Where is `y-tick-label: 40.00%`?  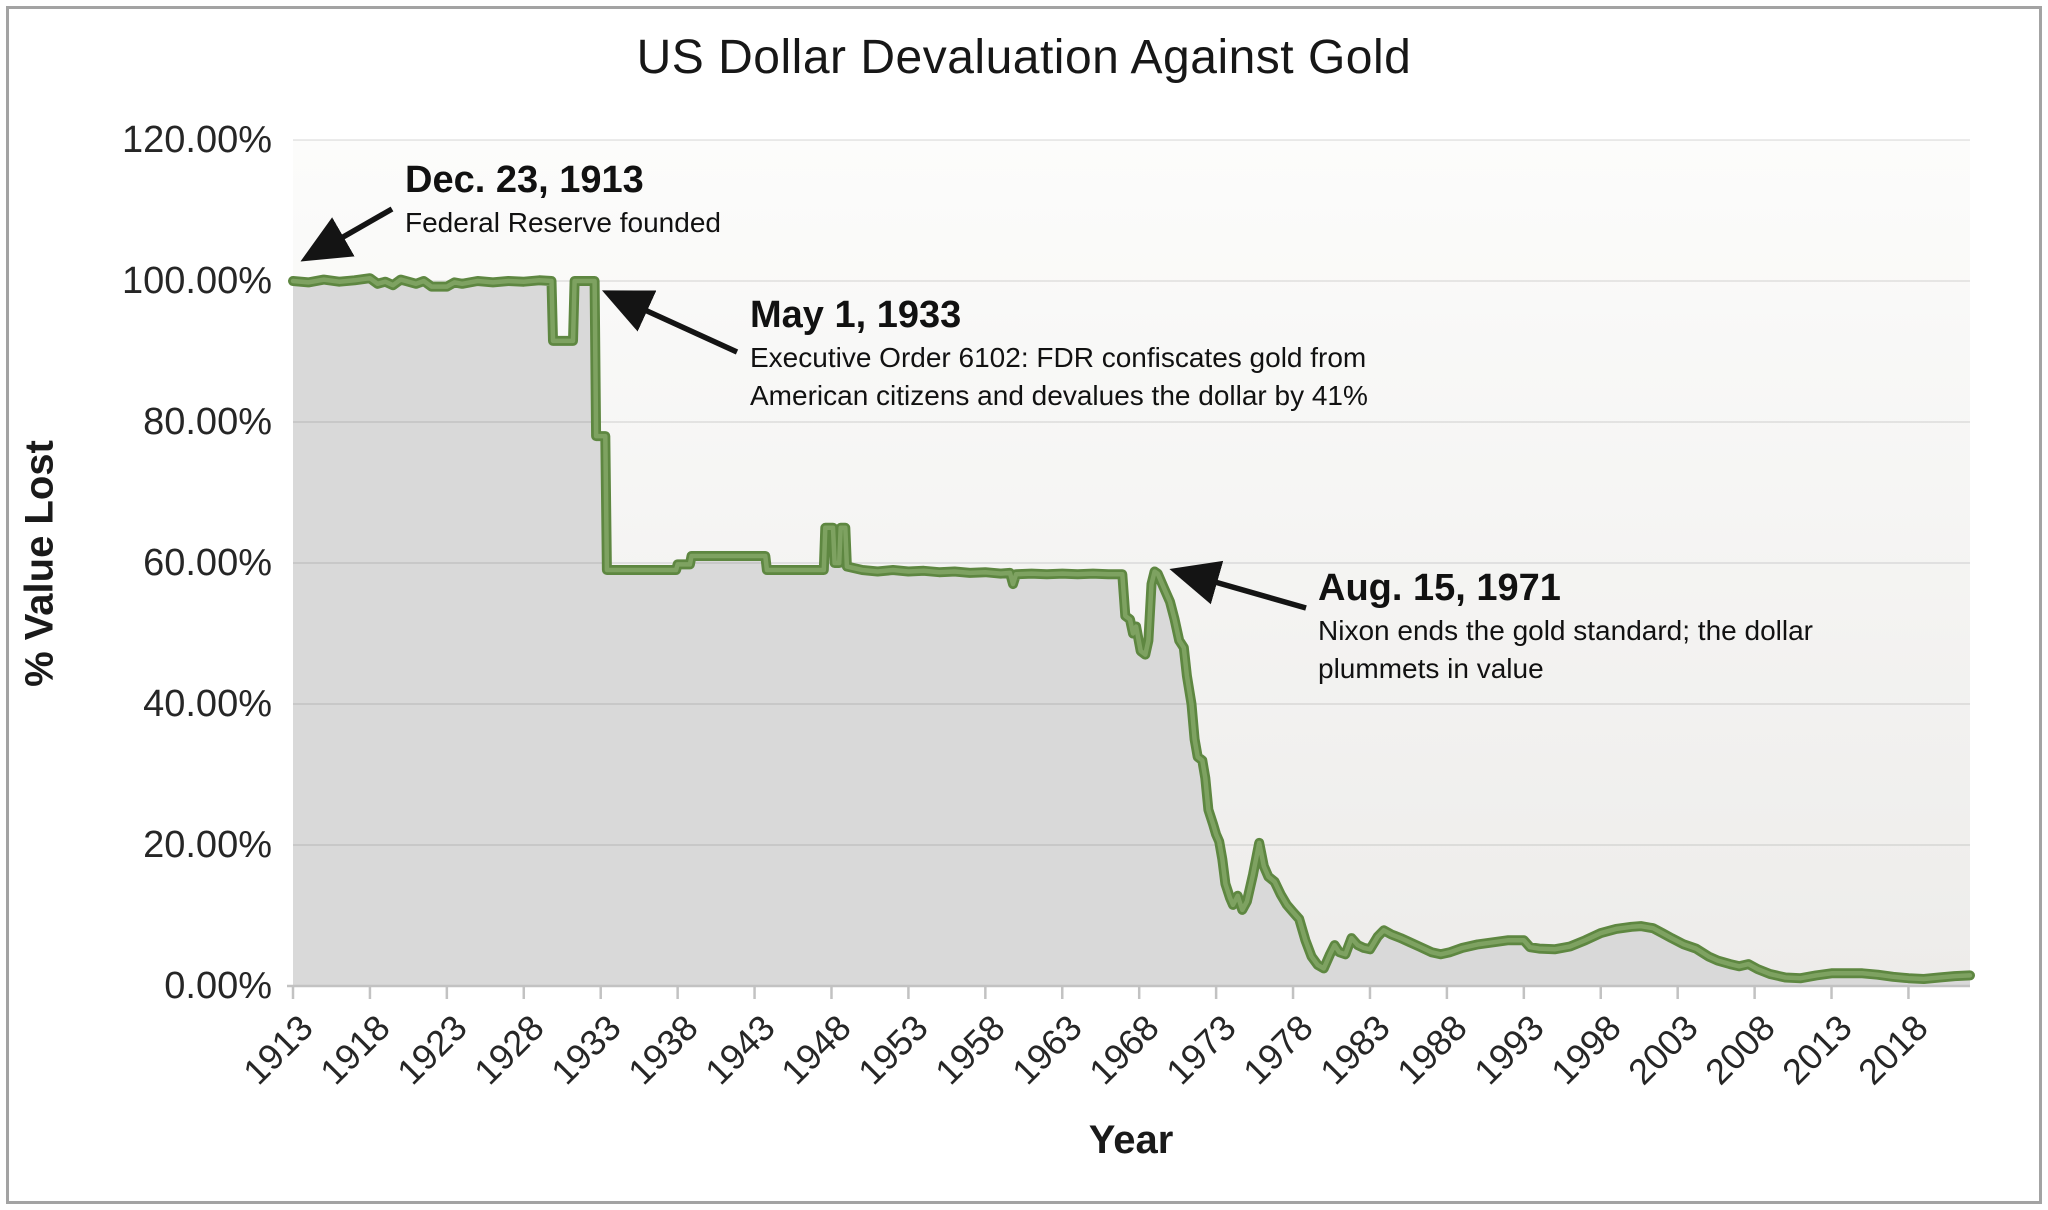
y-tick-label: 40.00% is located at coordinates (207, 704).